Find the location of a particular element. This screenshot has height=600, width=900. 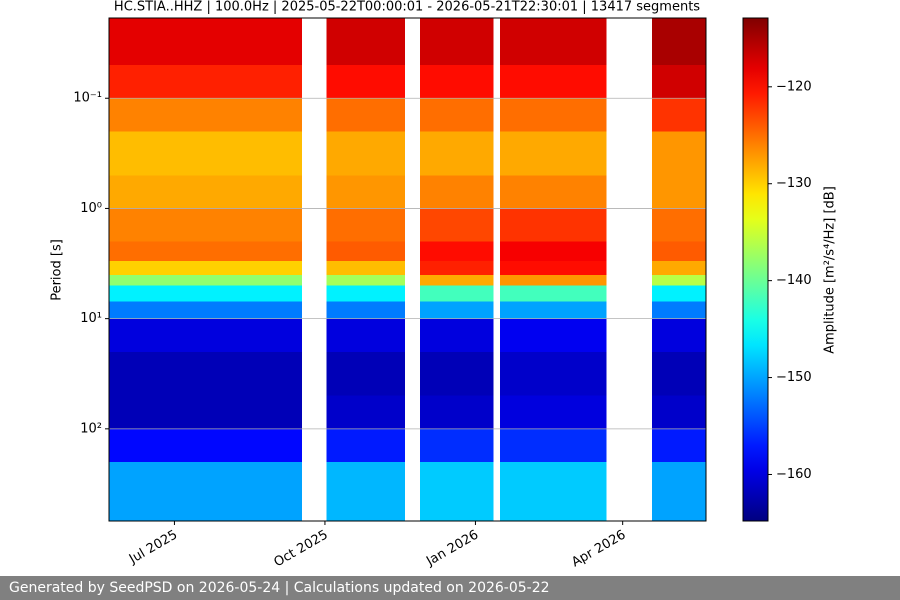

x-tick-label: Oct 2025 is located at coordinates (300, 549).